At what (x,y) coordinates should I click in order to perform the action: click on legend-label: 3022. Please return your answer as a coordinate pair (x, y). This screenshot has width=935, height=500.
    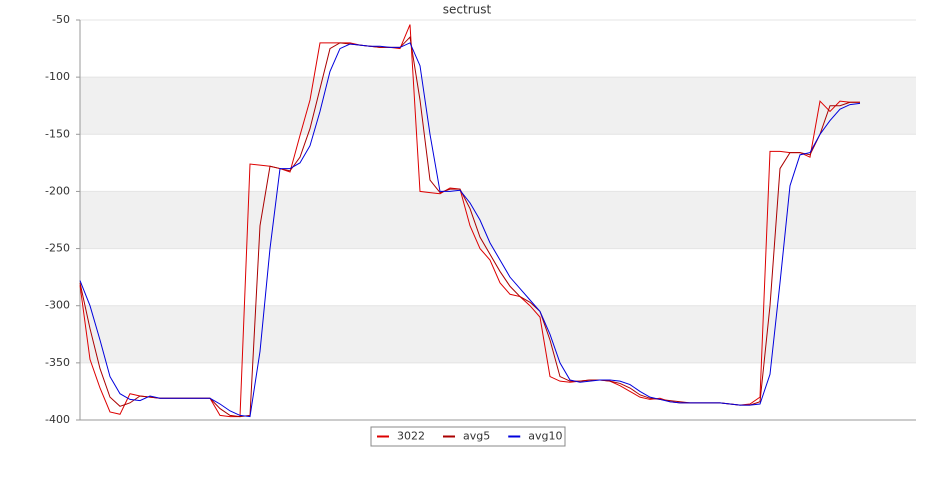
    Looking at the image, I should click on (411, 436).